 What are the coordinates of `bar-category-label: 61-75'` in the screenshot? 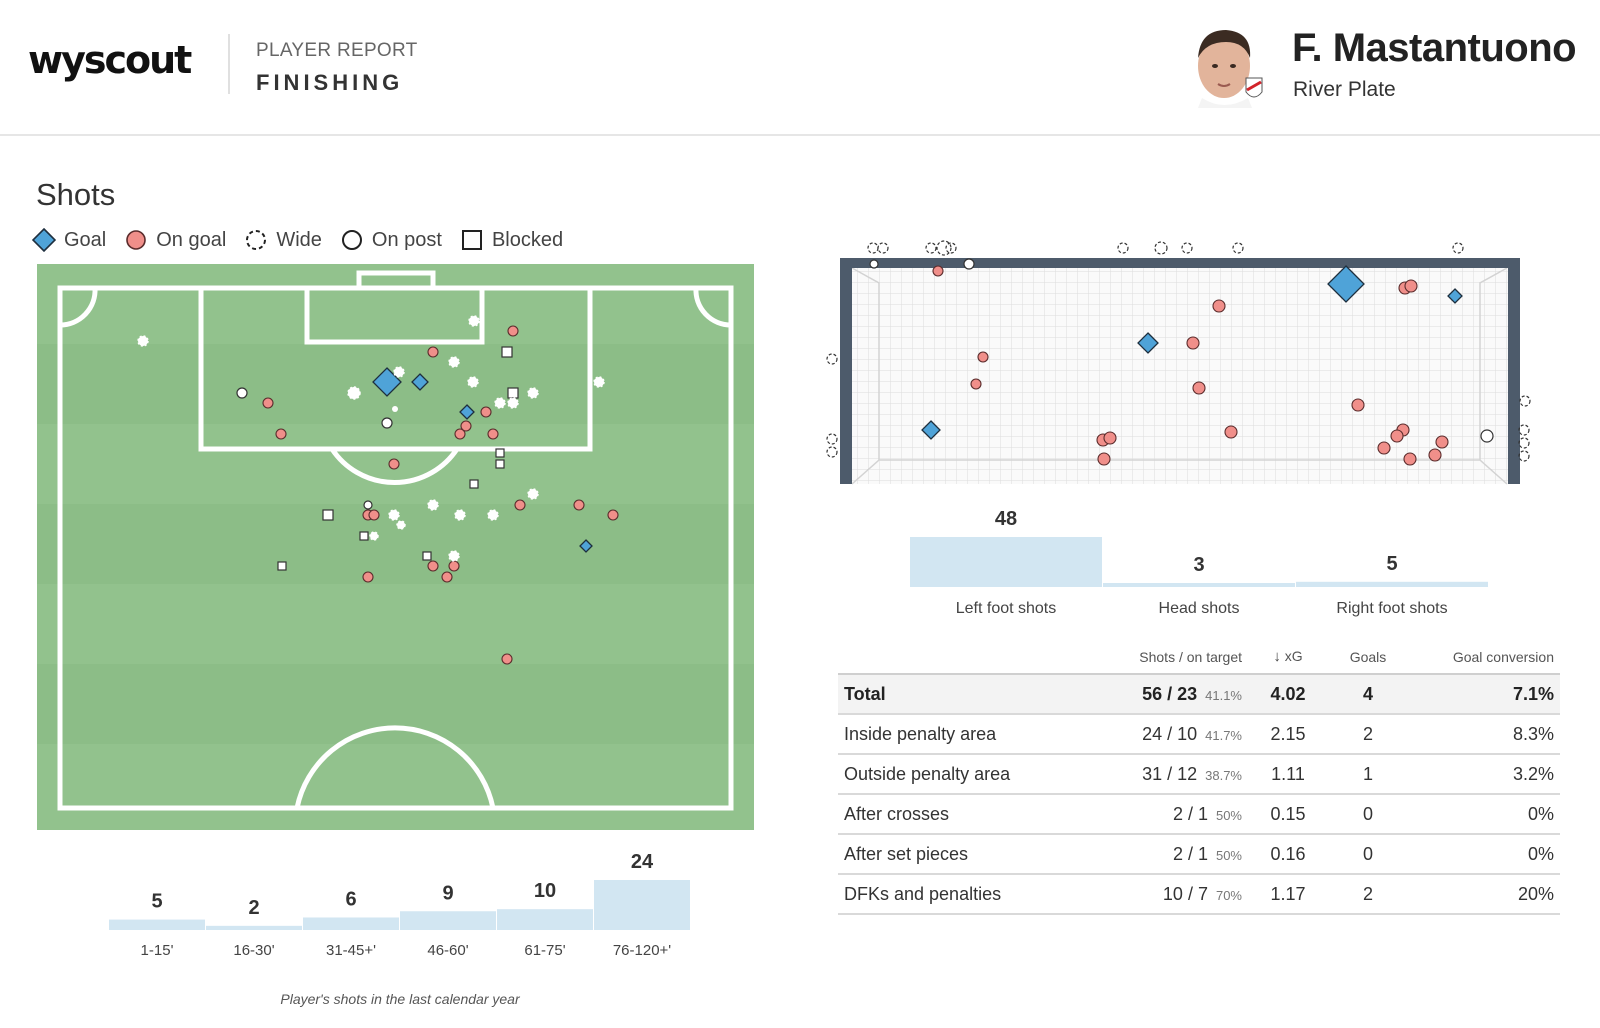 It's located at (544, 950).